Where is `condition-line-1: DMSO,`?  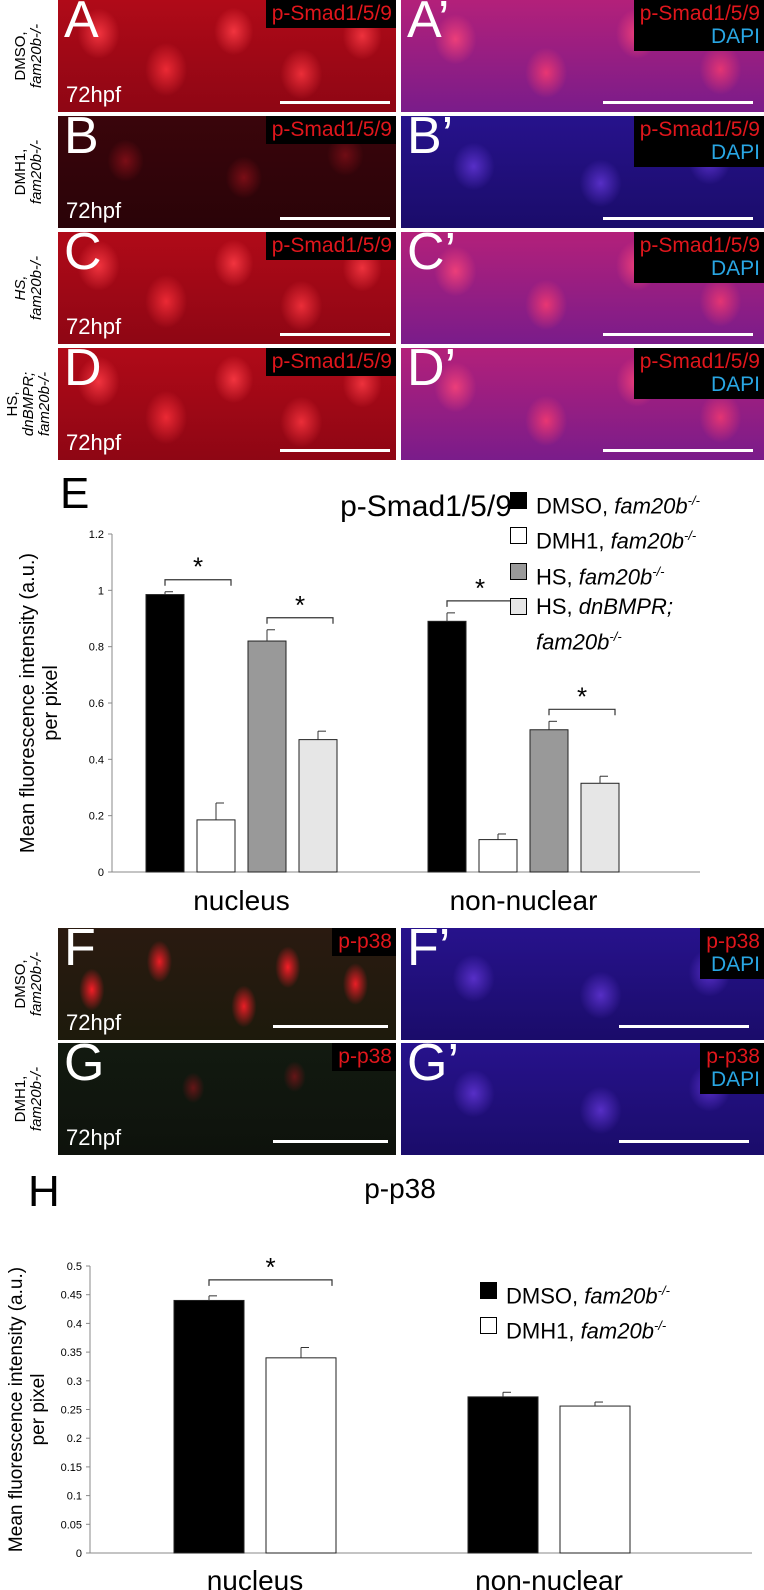 condition-line-1: DMSO, is located at coordinates (20, 56).